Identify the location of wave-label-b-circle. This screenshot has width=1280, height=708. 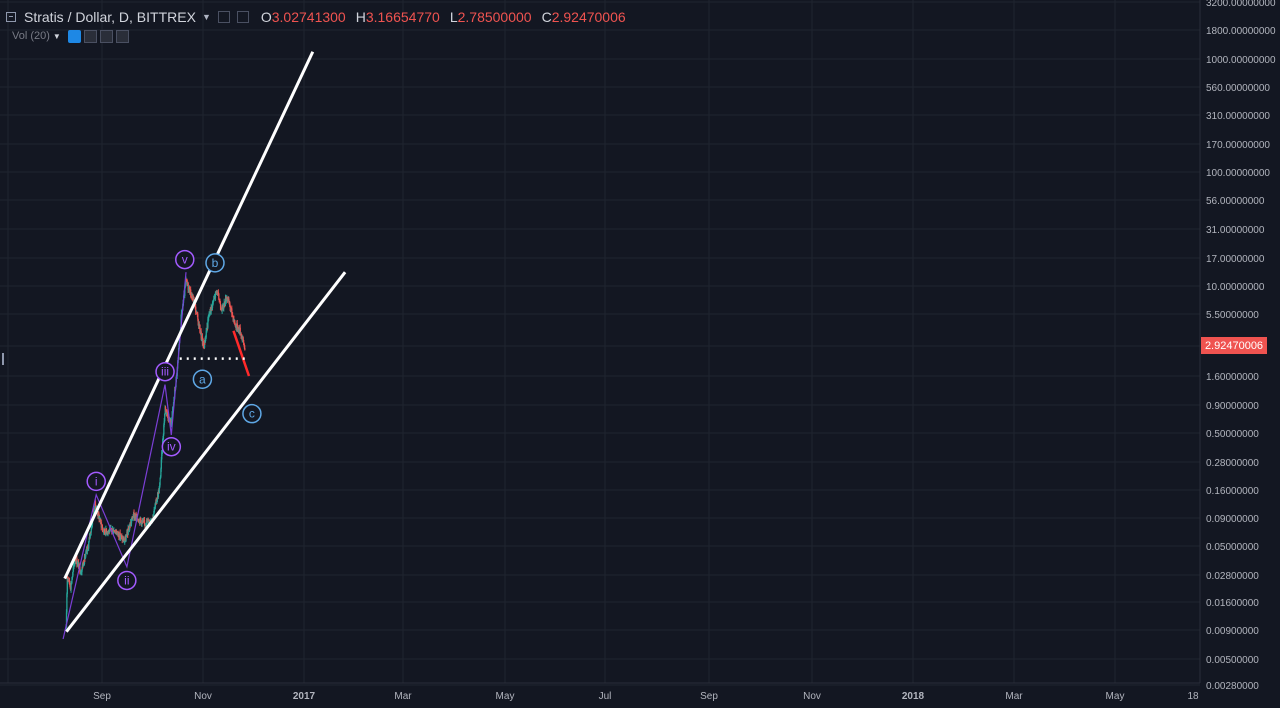
(215, 263).